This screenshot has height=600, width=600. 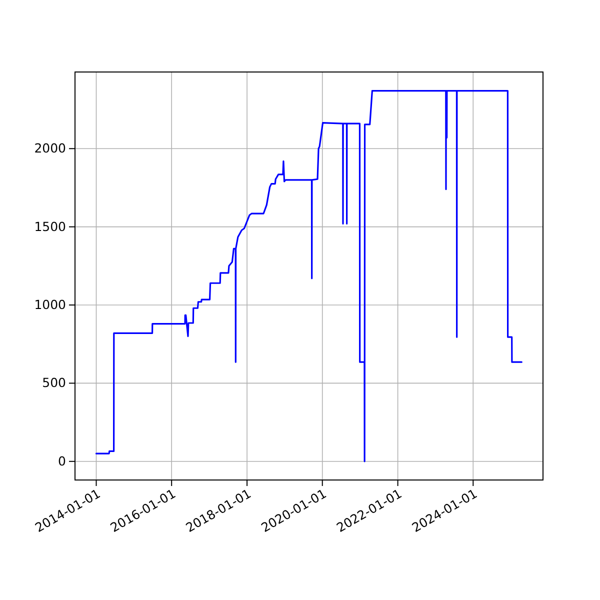 I want to click on y-tick-label: 1000, so click(x=50, y=304).